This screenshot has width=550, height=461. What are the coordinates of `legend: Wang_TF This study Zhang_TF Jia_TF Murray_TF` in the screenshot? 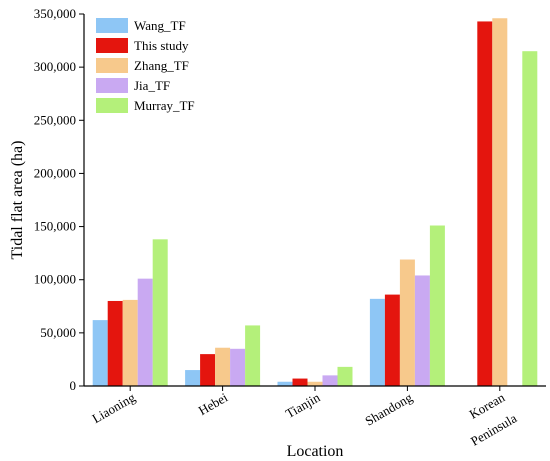 It's located at (145, 65).